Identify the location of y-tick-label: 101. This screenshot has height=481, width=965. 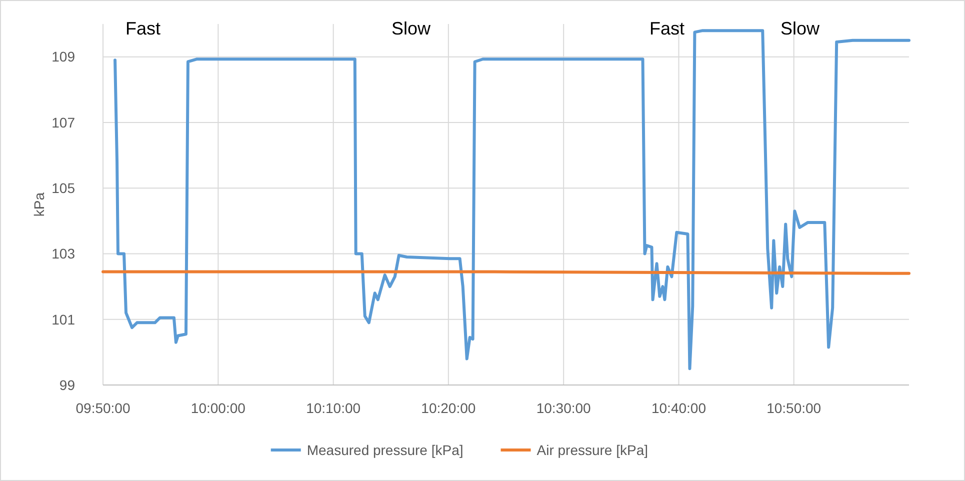
(64, 319).